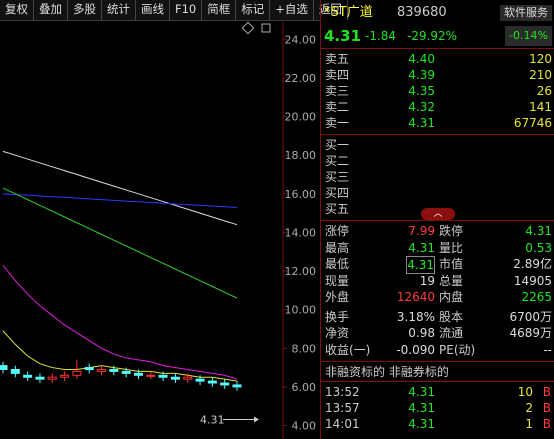  Describe the element at coordinates (253, 10) in the screenshot. I see `toolbar-button: 标记` at that location.